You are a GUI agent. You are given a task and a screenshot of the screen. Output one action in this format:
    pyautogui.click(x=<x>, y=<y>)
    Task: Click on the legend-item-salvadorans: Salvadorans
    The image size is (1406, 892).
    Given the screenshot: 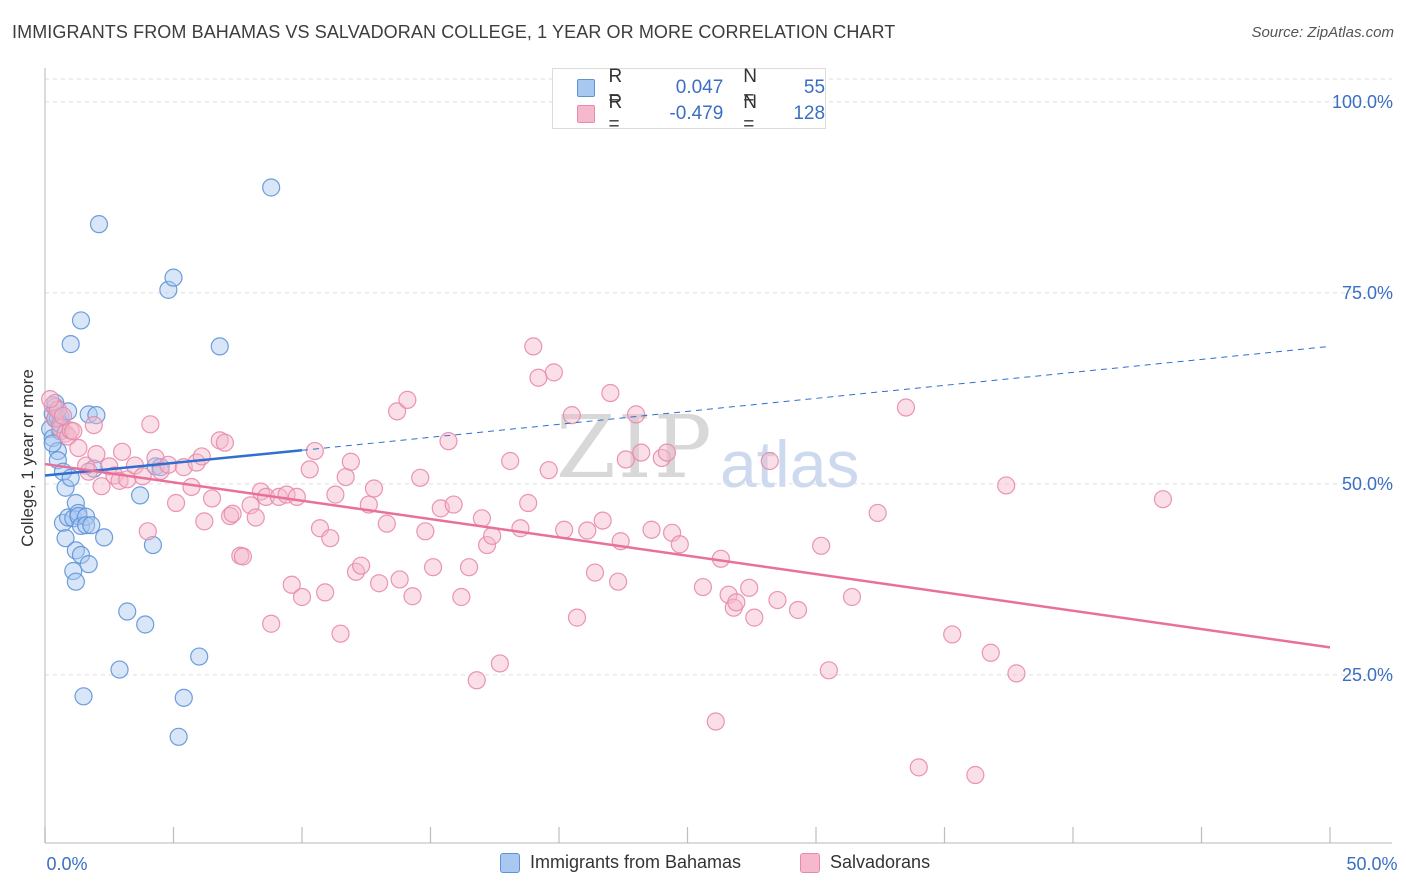 What is the action you would take?
    pyautogui.click(x=865, y=862)
    